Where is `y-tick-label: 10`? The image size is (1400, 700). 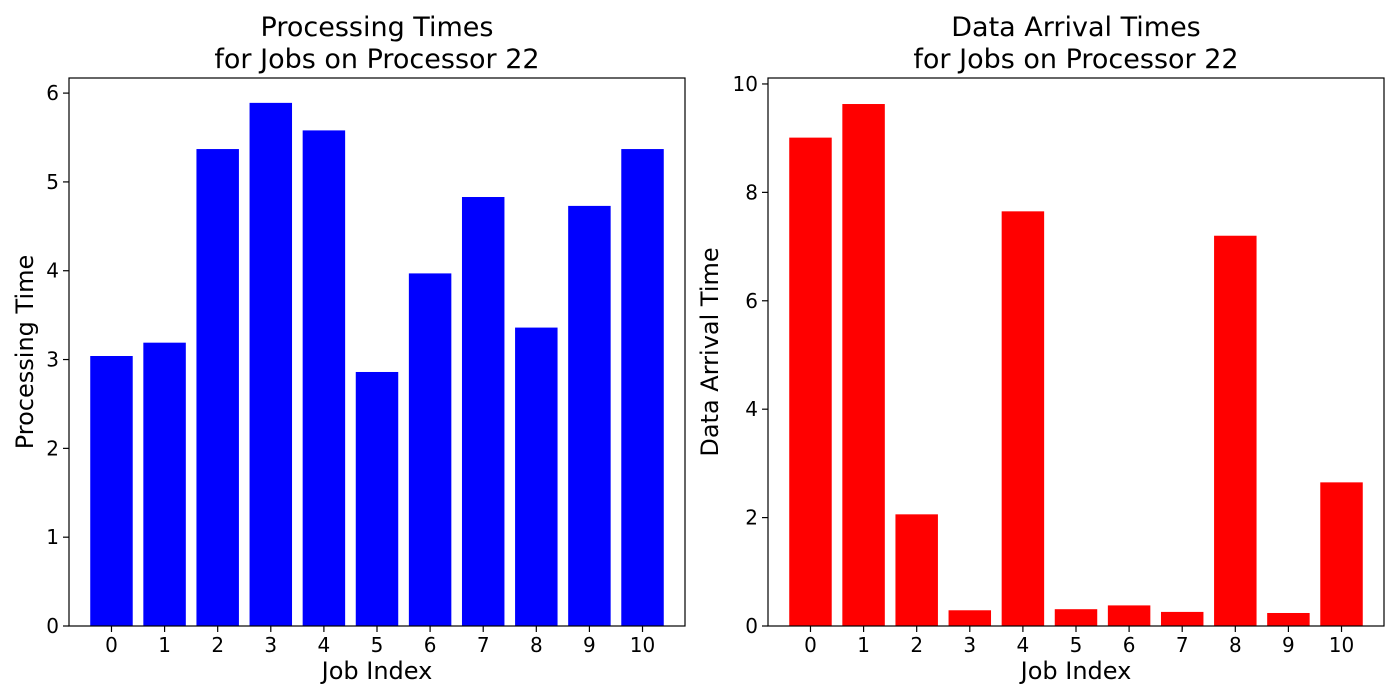
y-tick-label: 10 is located at coordinates (745, 84).